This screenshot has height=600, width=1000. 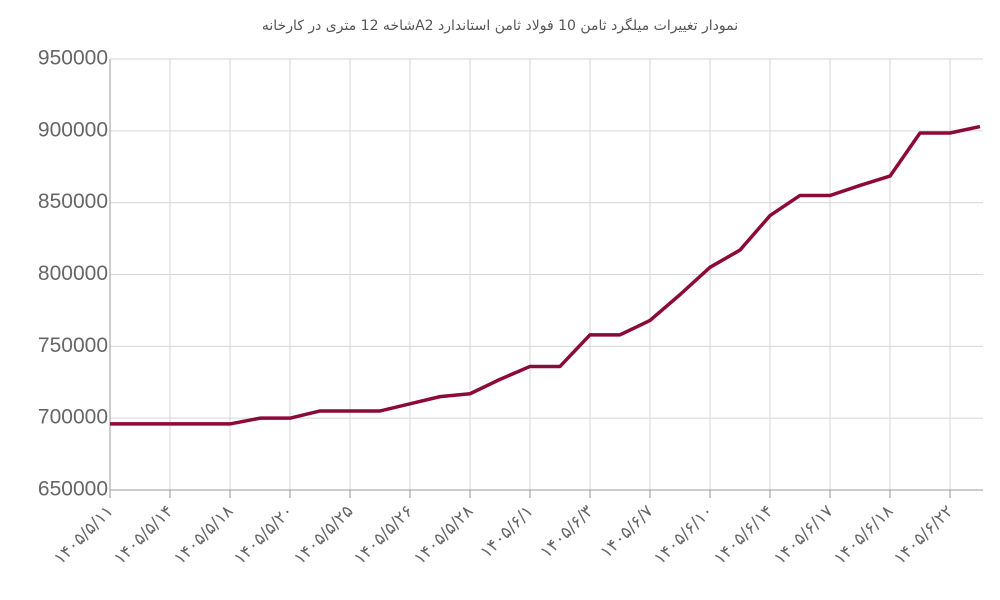 What do you see at coordinates (443, 534) in the screenshot?
I see `x-tick-label: ۱۴۰۵/۵/۲۸` at bounding box center [443, 534].